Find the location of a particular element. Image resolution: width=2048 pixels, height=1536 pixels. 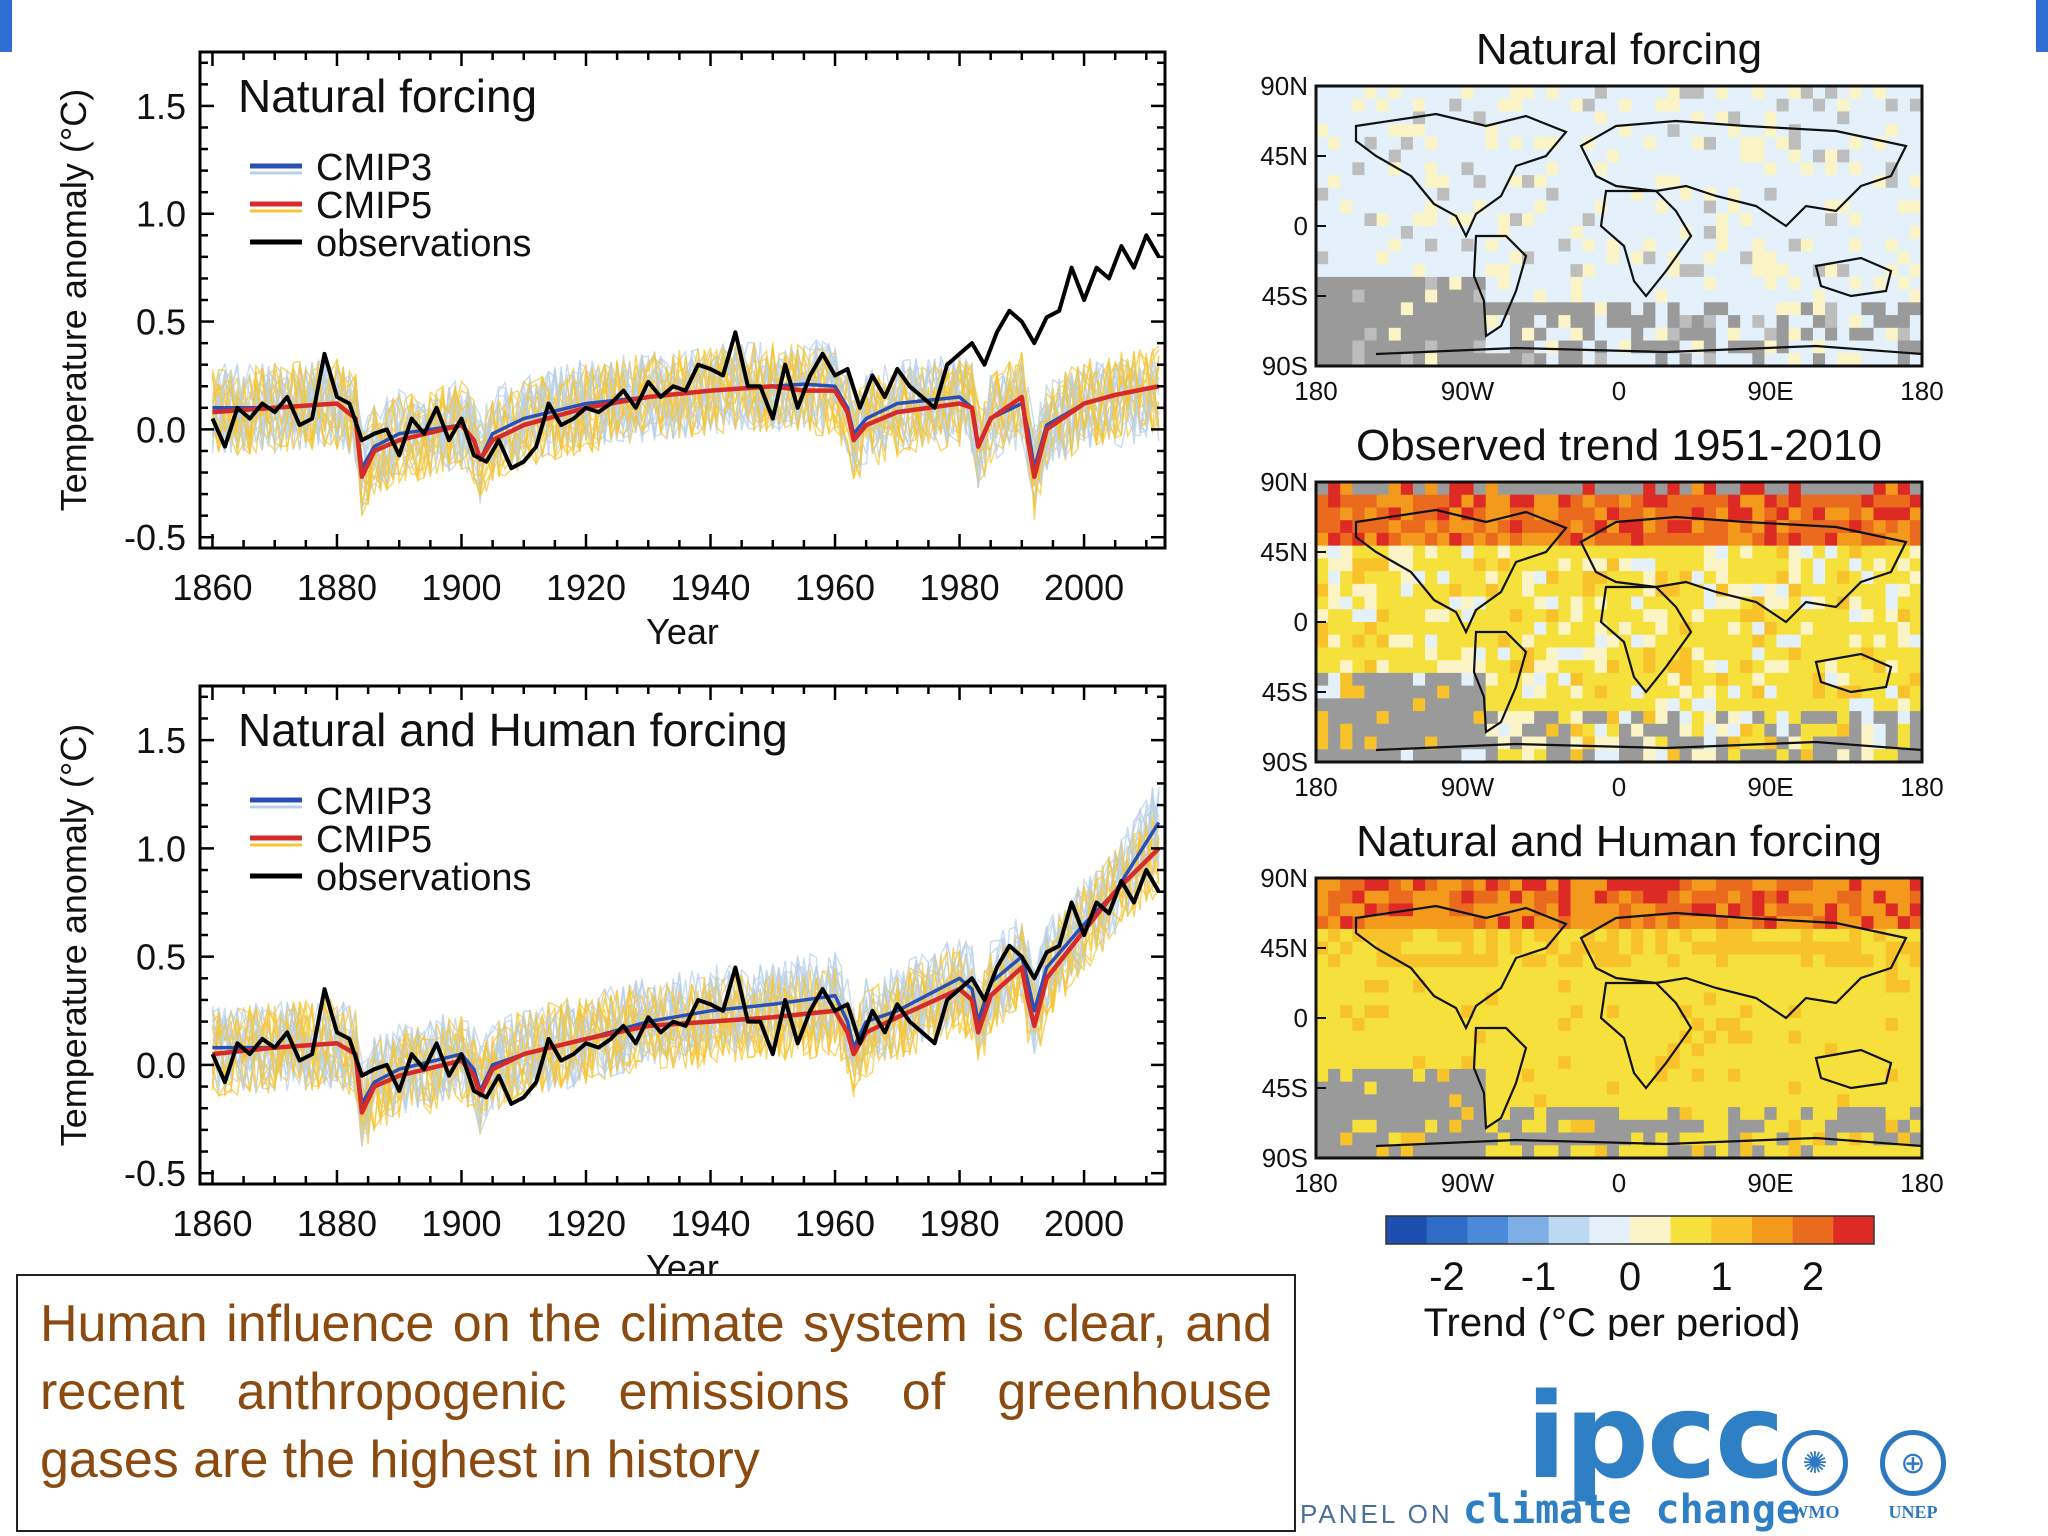

coastline-outline is located at coordinates (1646, 243).